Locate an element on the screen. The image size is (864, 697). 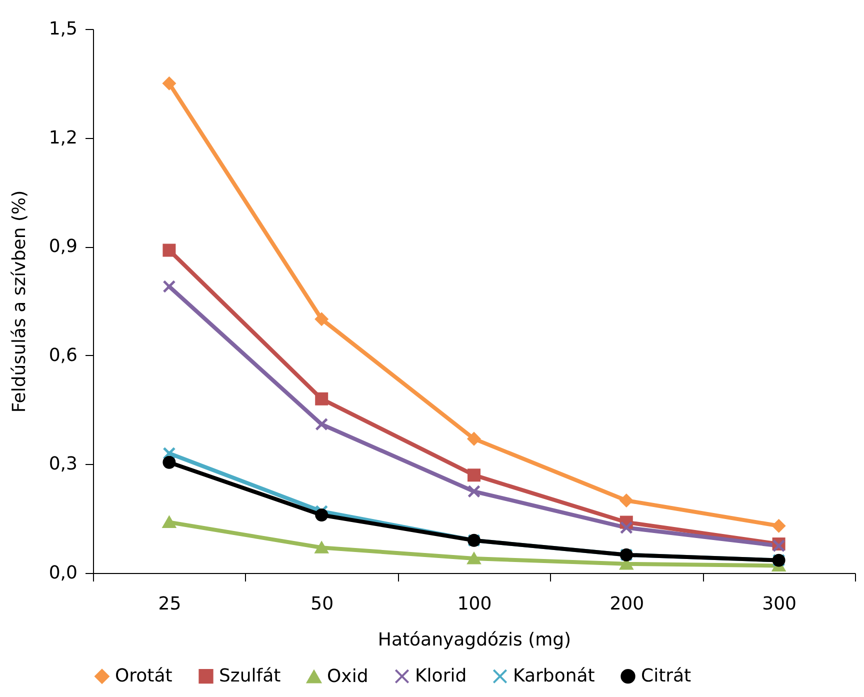
legend-label: Klorid is located at coordinates (441, 675).